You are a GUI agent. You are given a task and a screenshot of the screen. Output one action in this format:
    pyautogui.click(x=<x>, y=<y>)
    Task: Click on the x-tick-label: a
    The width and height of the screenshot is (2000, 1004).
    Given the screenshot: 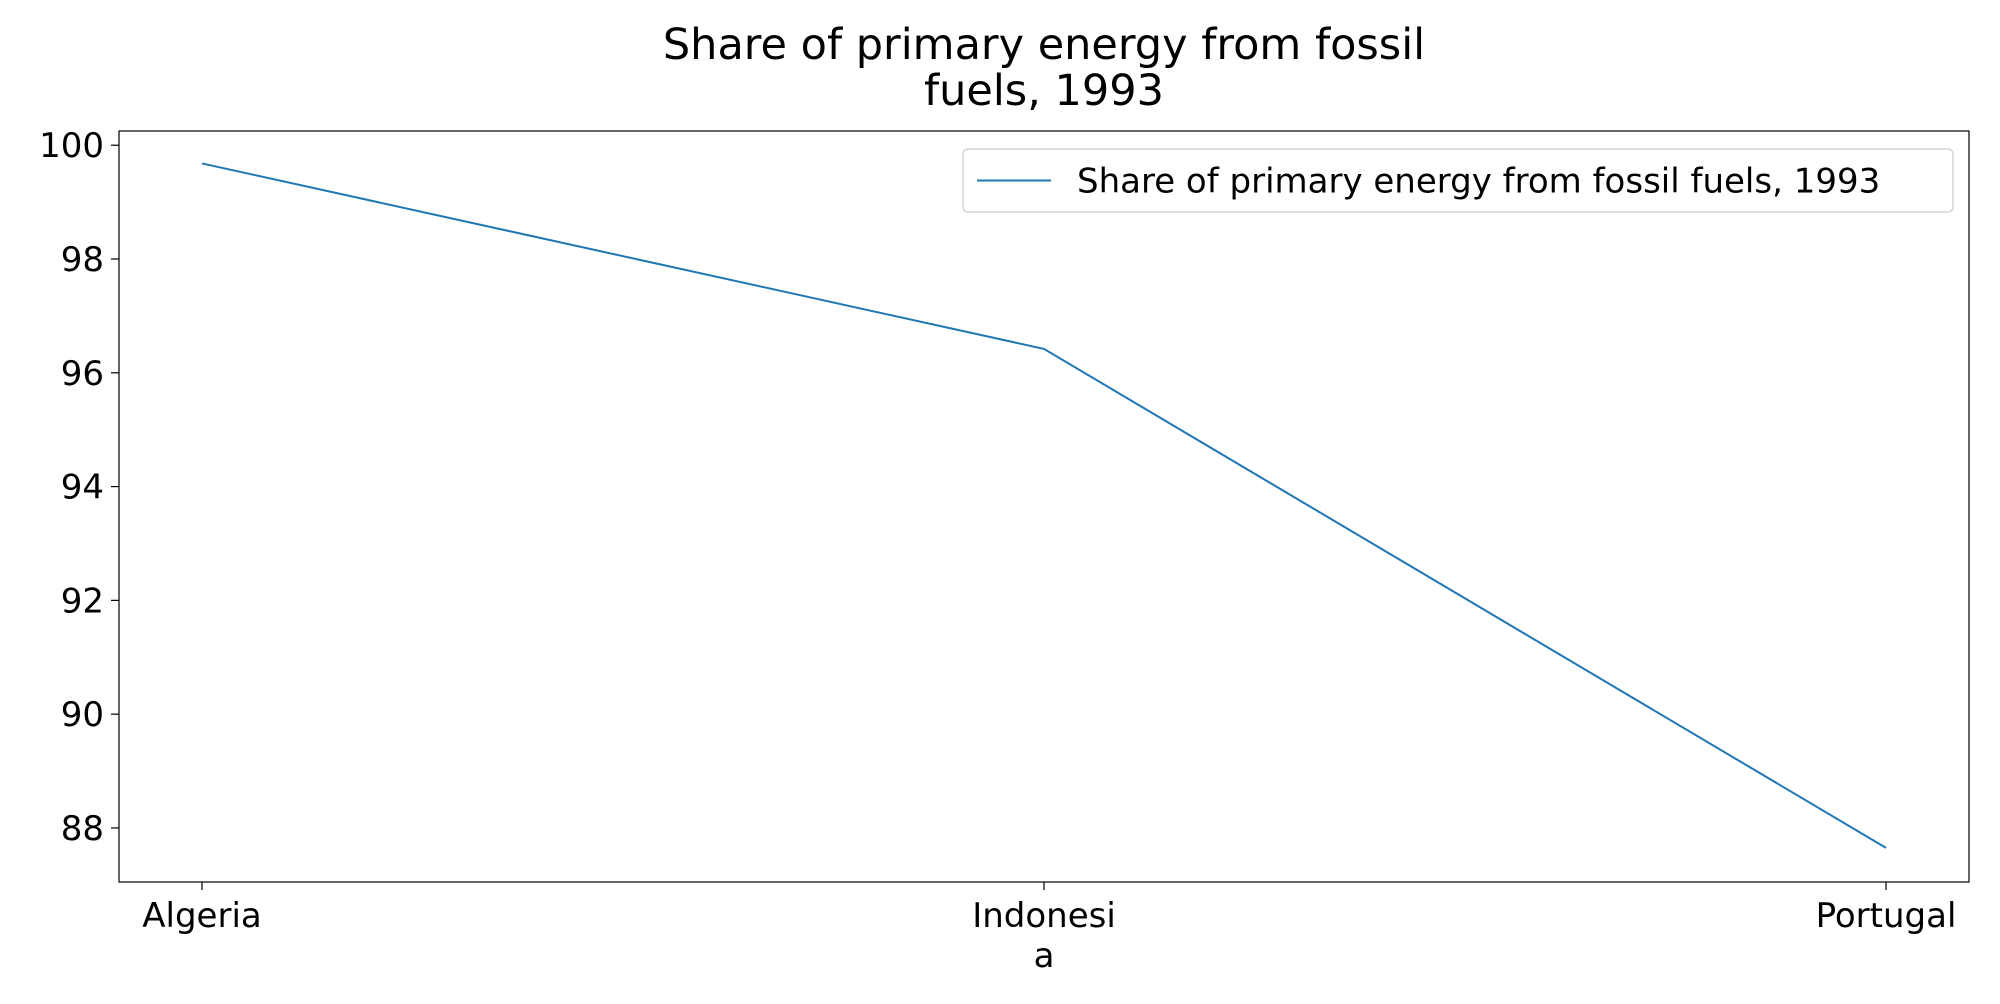 What is the action you would take?
    pyautogui.click(x=1044, y=956)
    